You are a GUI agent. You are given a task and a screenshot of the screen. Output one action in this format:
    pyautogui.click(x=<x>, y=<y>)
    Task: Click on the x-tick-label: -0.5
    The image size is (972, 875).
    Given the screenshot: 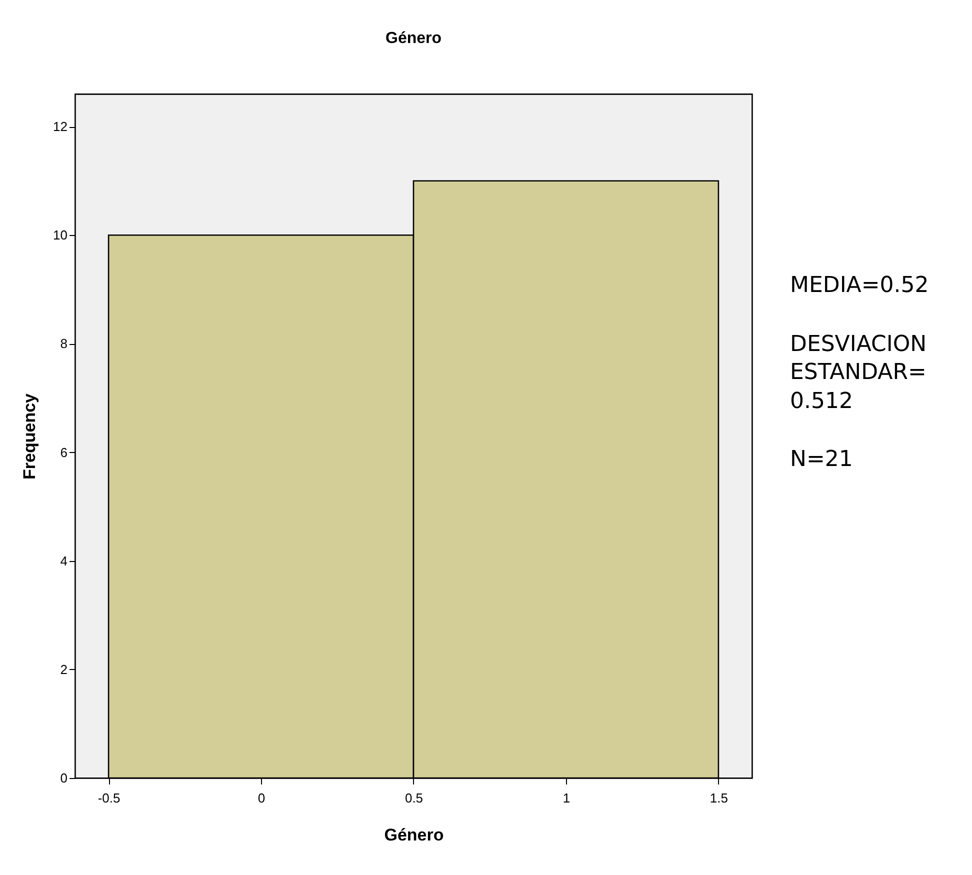 What is the action you would take?
    pyautogui.click(x=109, y=798)
    